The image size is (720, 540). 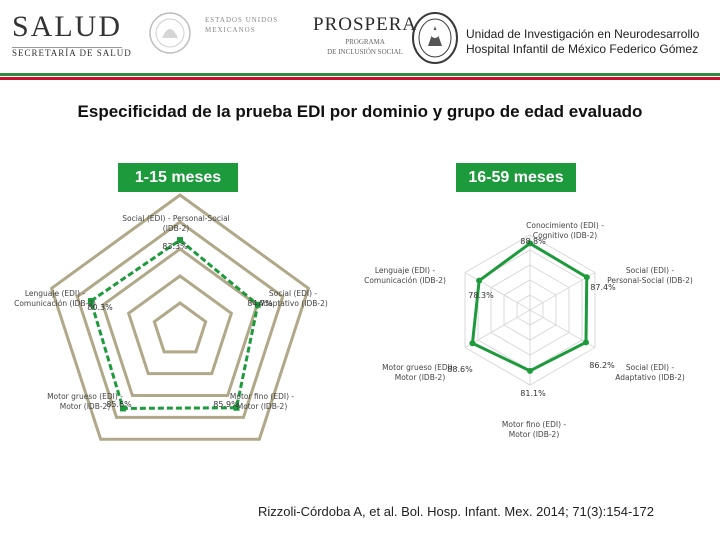 What do you see at coordinates (365, 42) in the screenshot?
I see `prospera-logo-subtitle-1: PROGRAMA` at bounding box center [365, 42].